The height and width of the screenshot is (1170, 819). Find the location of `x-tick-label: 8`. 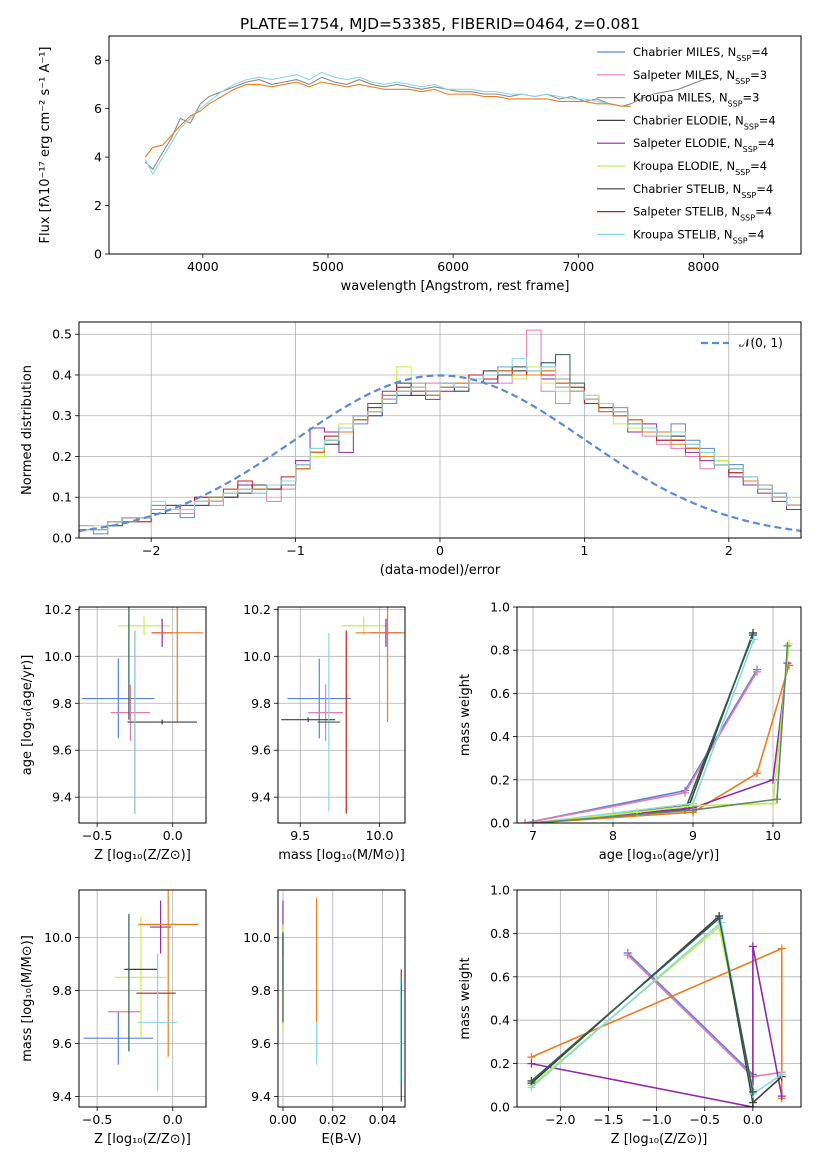

x-tick-label: 8 is located at coordinates (613, 835).